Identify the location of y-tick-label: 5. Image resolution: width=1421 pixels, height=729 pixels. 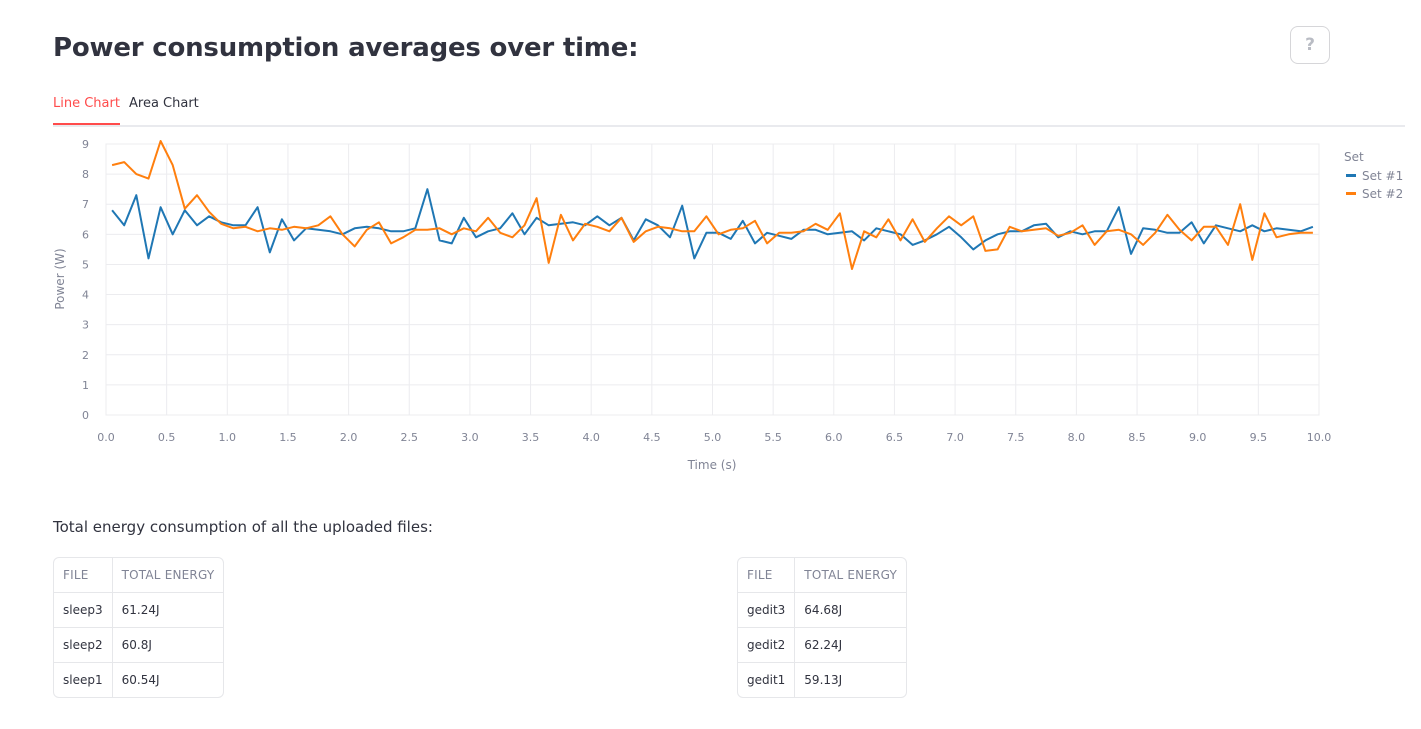
(85, 264).